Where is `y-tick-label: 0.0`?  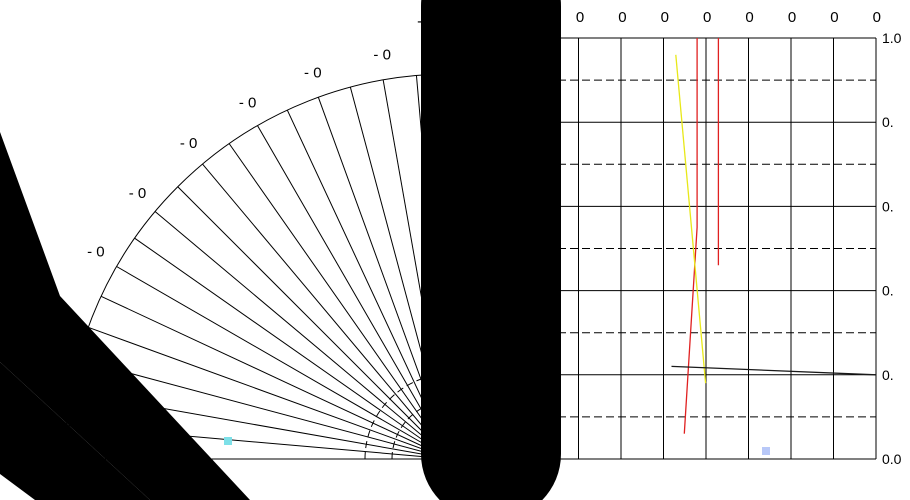 y-tick-label: 0.0 is located at coordinates (892, 459).